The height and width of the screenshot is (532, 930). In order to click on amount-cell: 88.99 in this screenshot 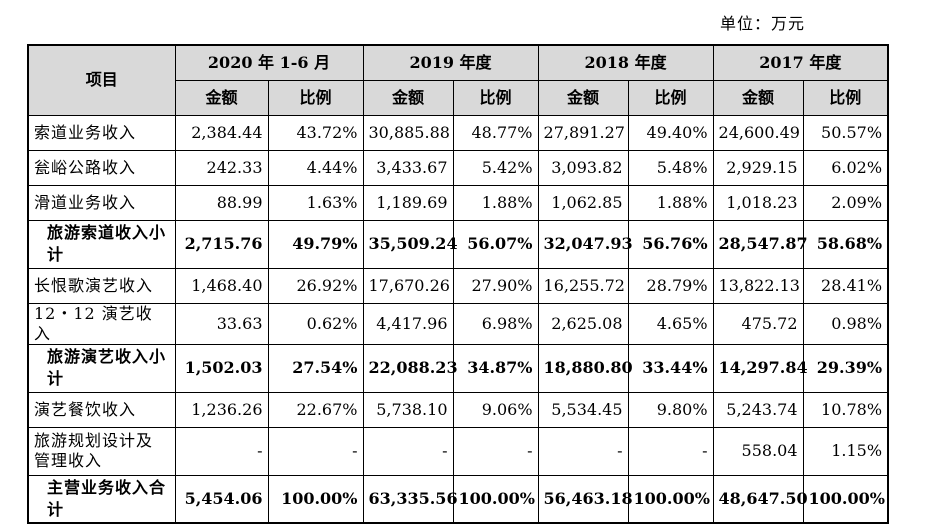, I will do `click(221, 202)`.